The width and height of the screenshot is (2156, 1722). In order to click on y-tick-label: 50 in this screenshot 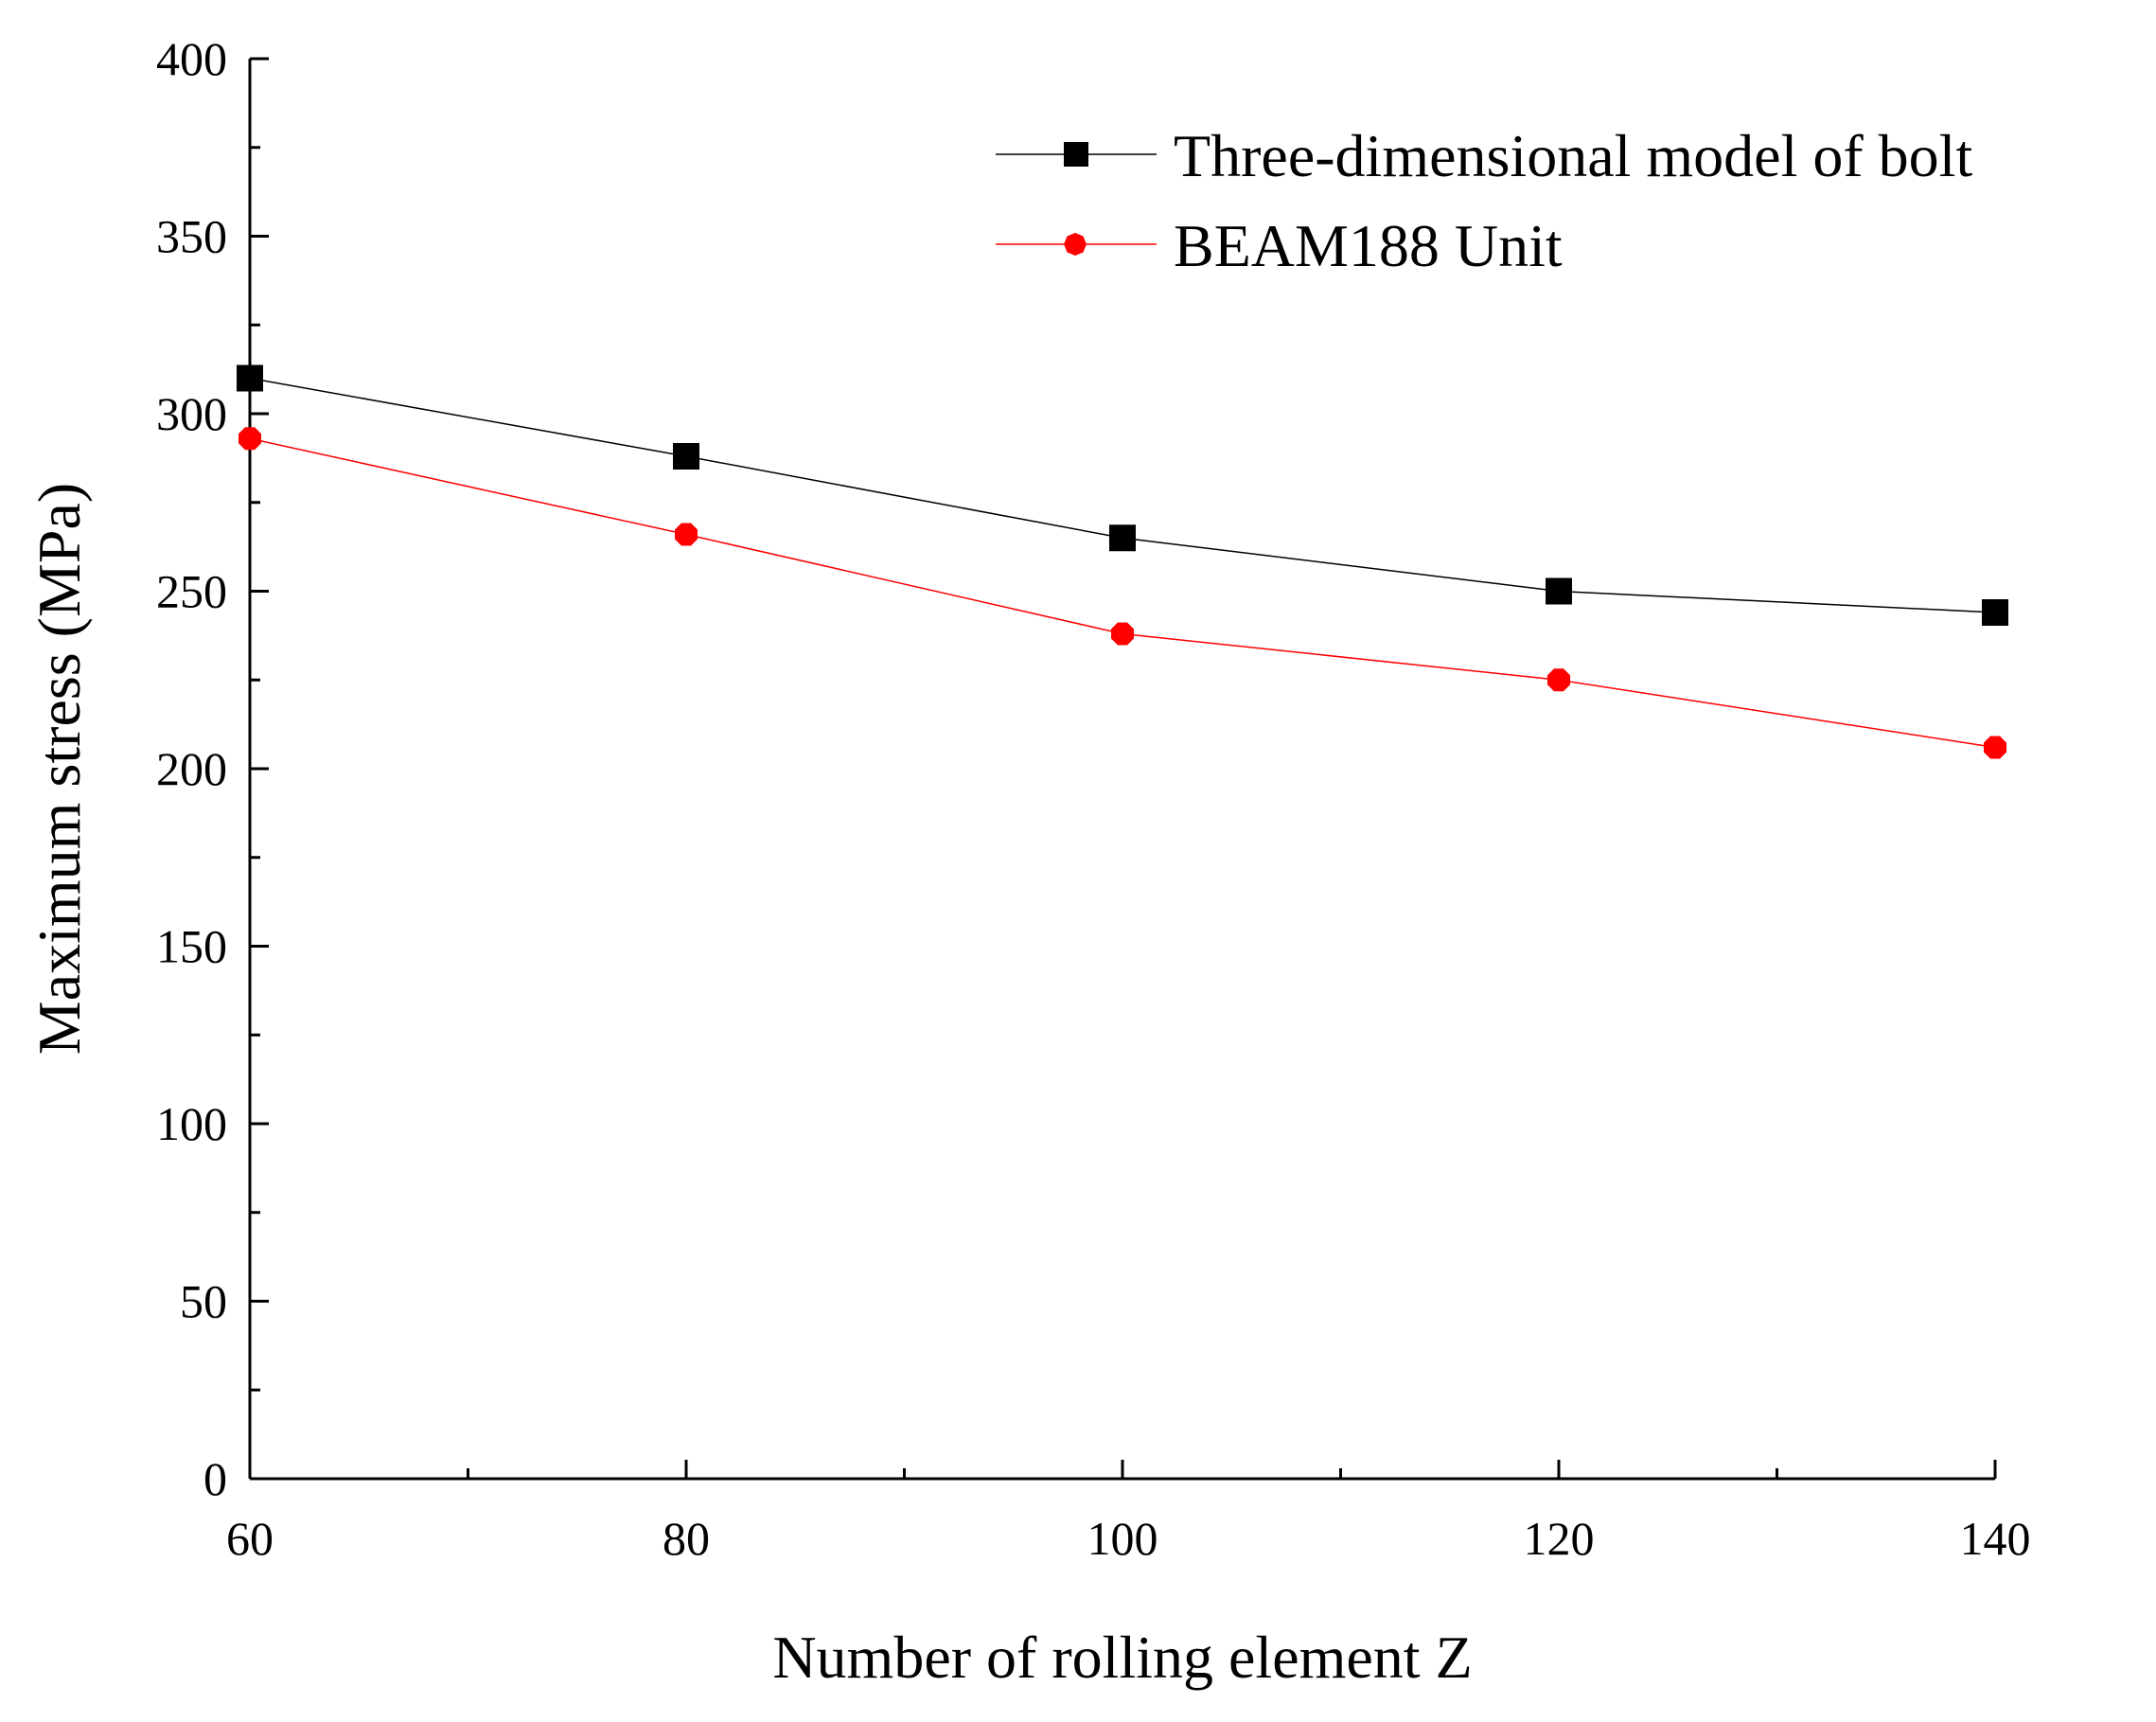, I will do `click(203, 1301)`.